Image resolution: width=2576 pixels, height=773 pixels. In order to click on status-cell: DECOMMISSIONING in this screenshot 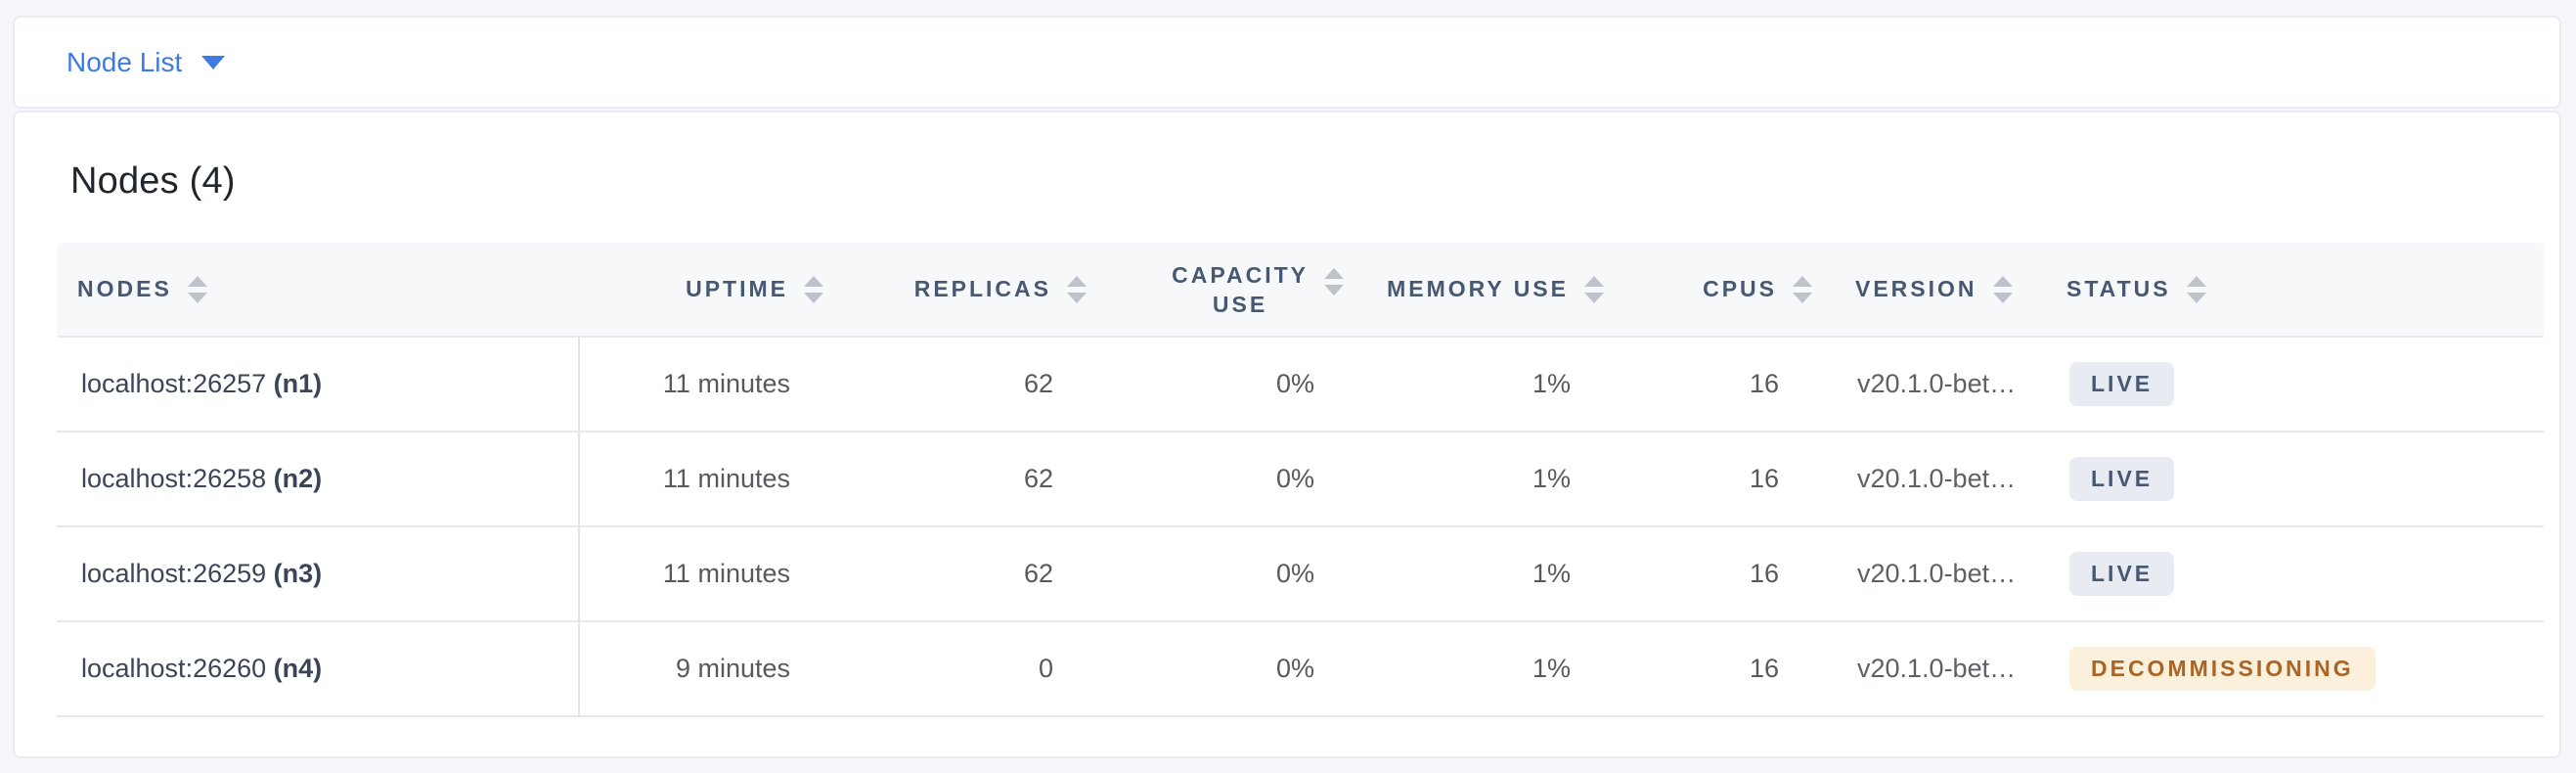, I will do `click(2296, 669)`.